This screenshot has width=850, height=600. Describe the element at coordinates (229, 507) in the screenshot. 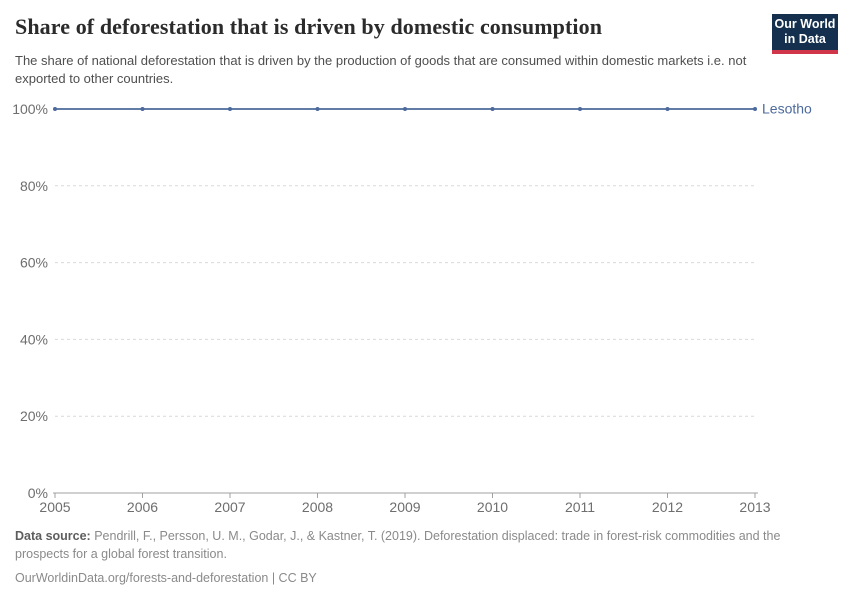

I see `x-axis-tick-label-2007: 2007` at that location.